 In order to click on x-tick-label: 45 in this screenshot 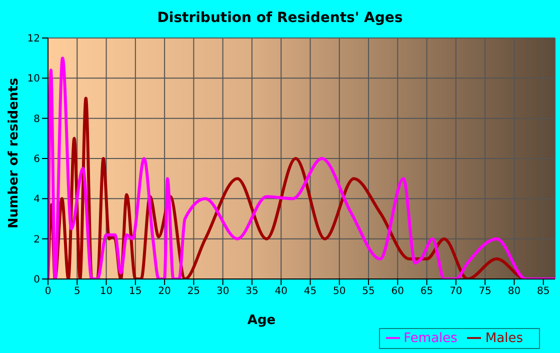, I will do `click(310, 292)`.